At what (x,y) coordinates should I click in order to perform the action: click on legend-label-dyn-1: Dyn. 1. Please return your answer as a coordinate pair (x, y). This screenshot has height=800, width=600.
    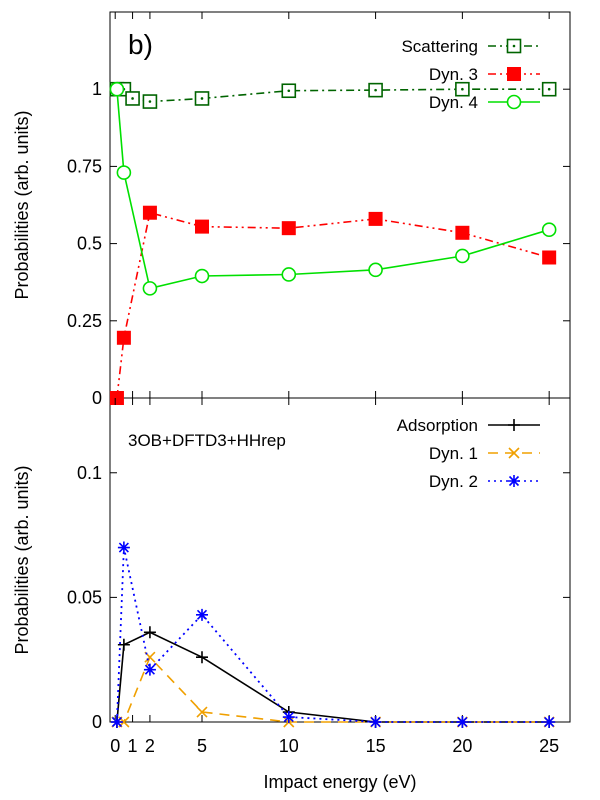
    Looking at the image, I should click on (453, 453).